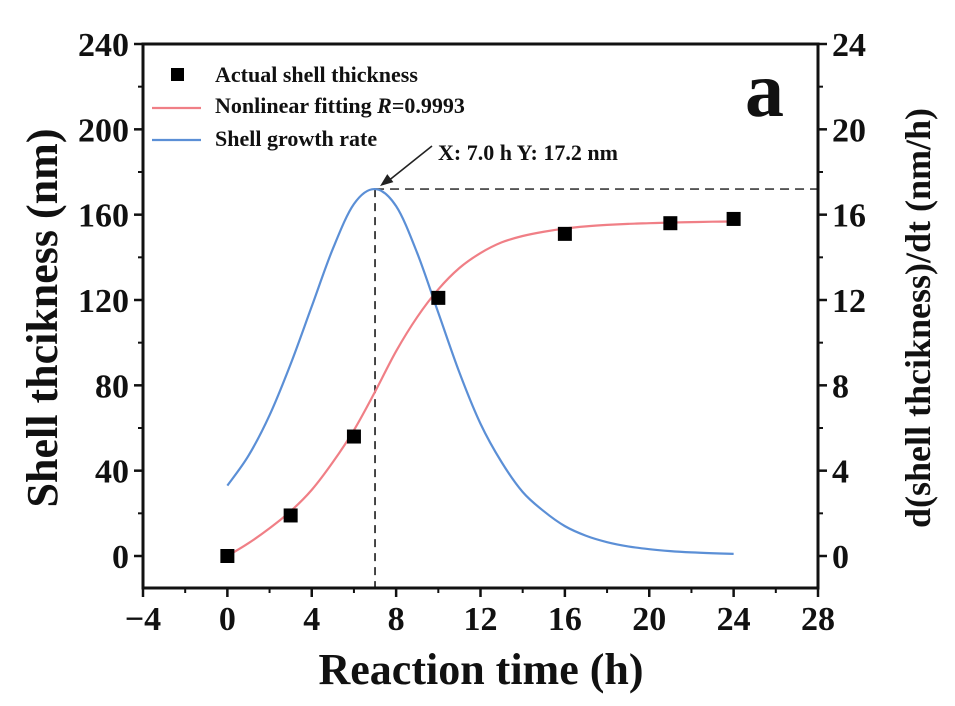 The height and width of the screenshot is (706, 955). What do you see at coordinates (316, 74) in the screenshot?
I see `legend-label-actual: Actual shell thickness` at bounding box center [316, 74].